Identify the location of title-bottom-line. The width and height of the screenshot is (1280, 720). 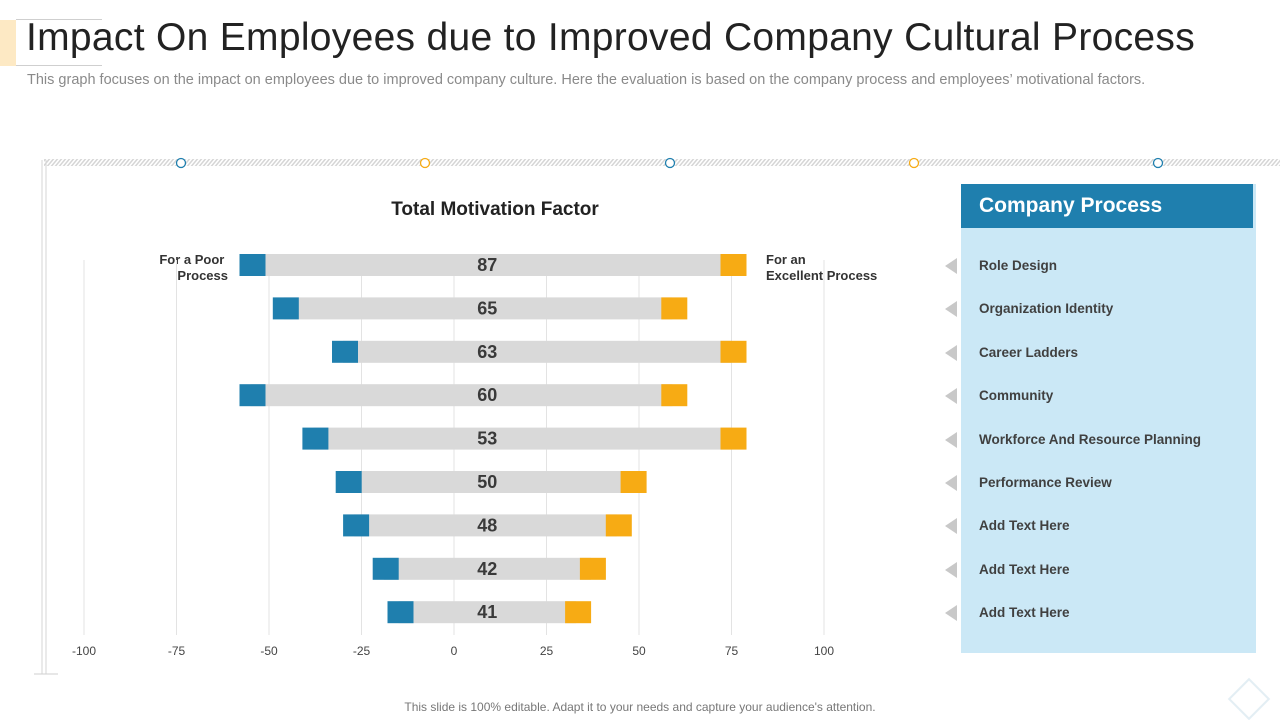
(59, 65).